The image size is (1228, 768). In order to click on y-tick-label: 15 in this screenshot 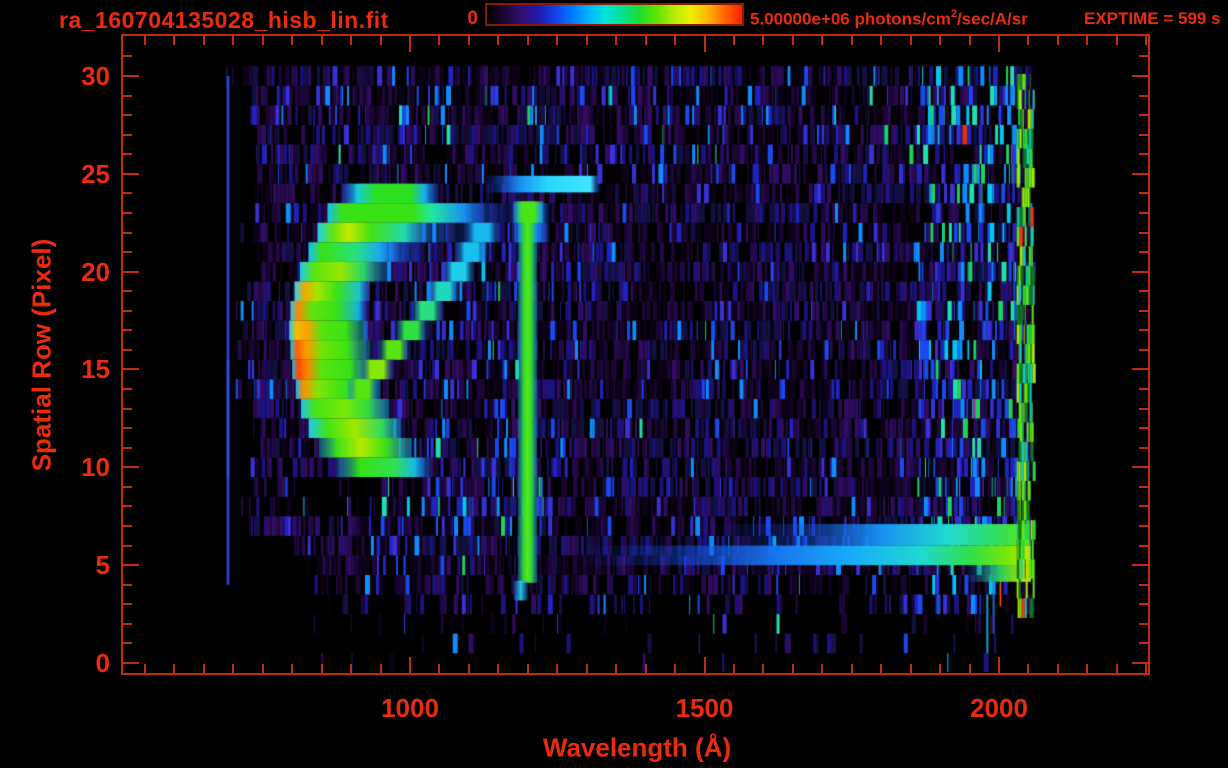, I will do `click(95, 369)`.